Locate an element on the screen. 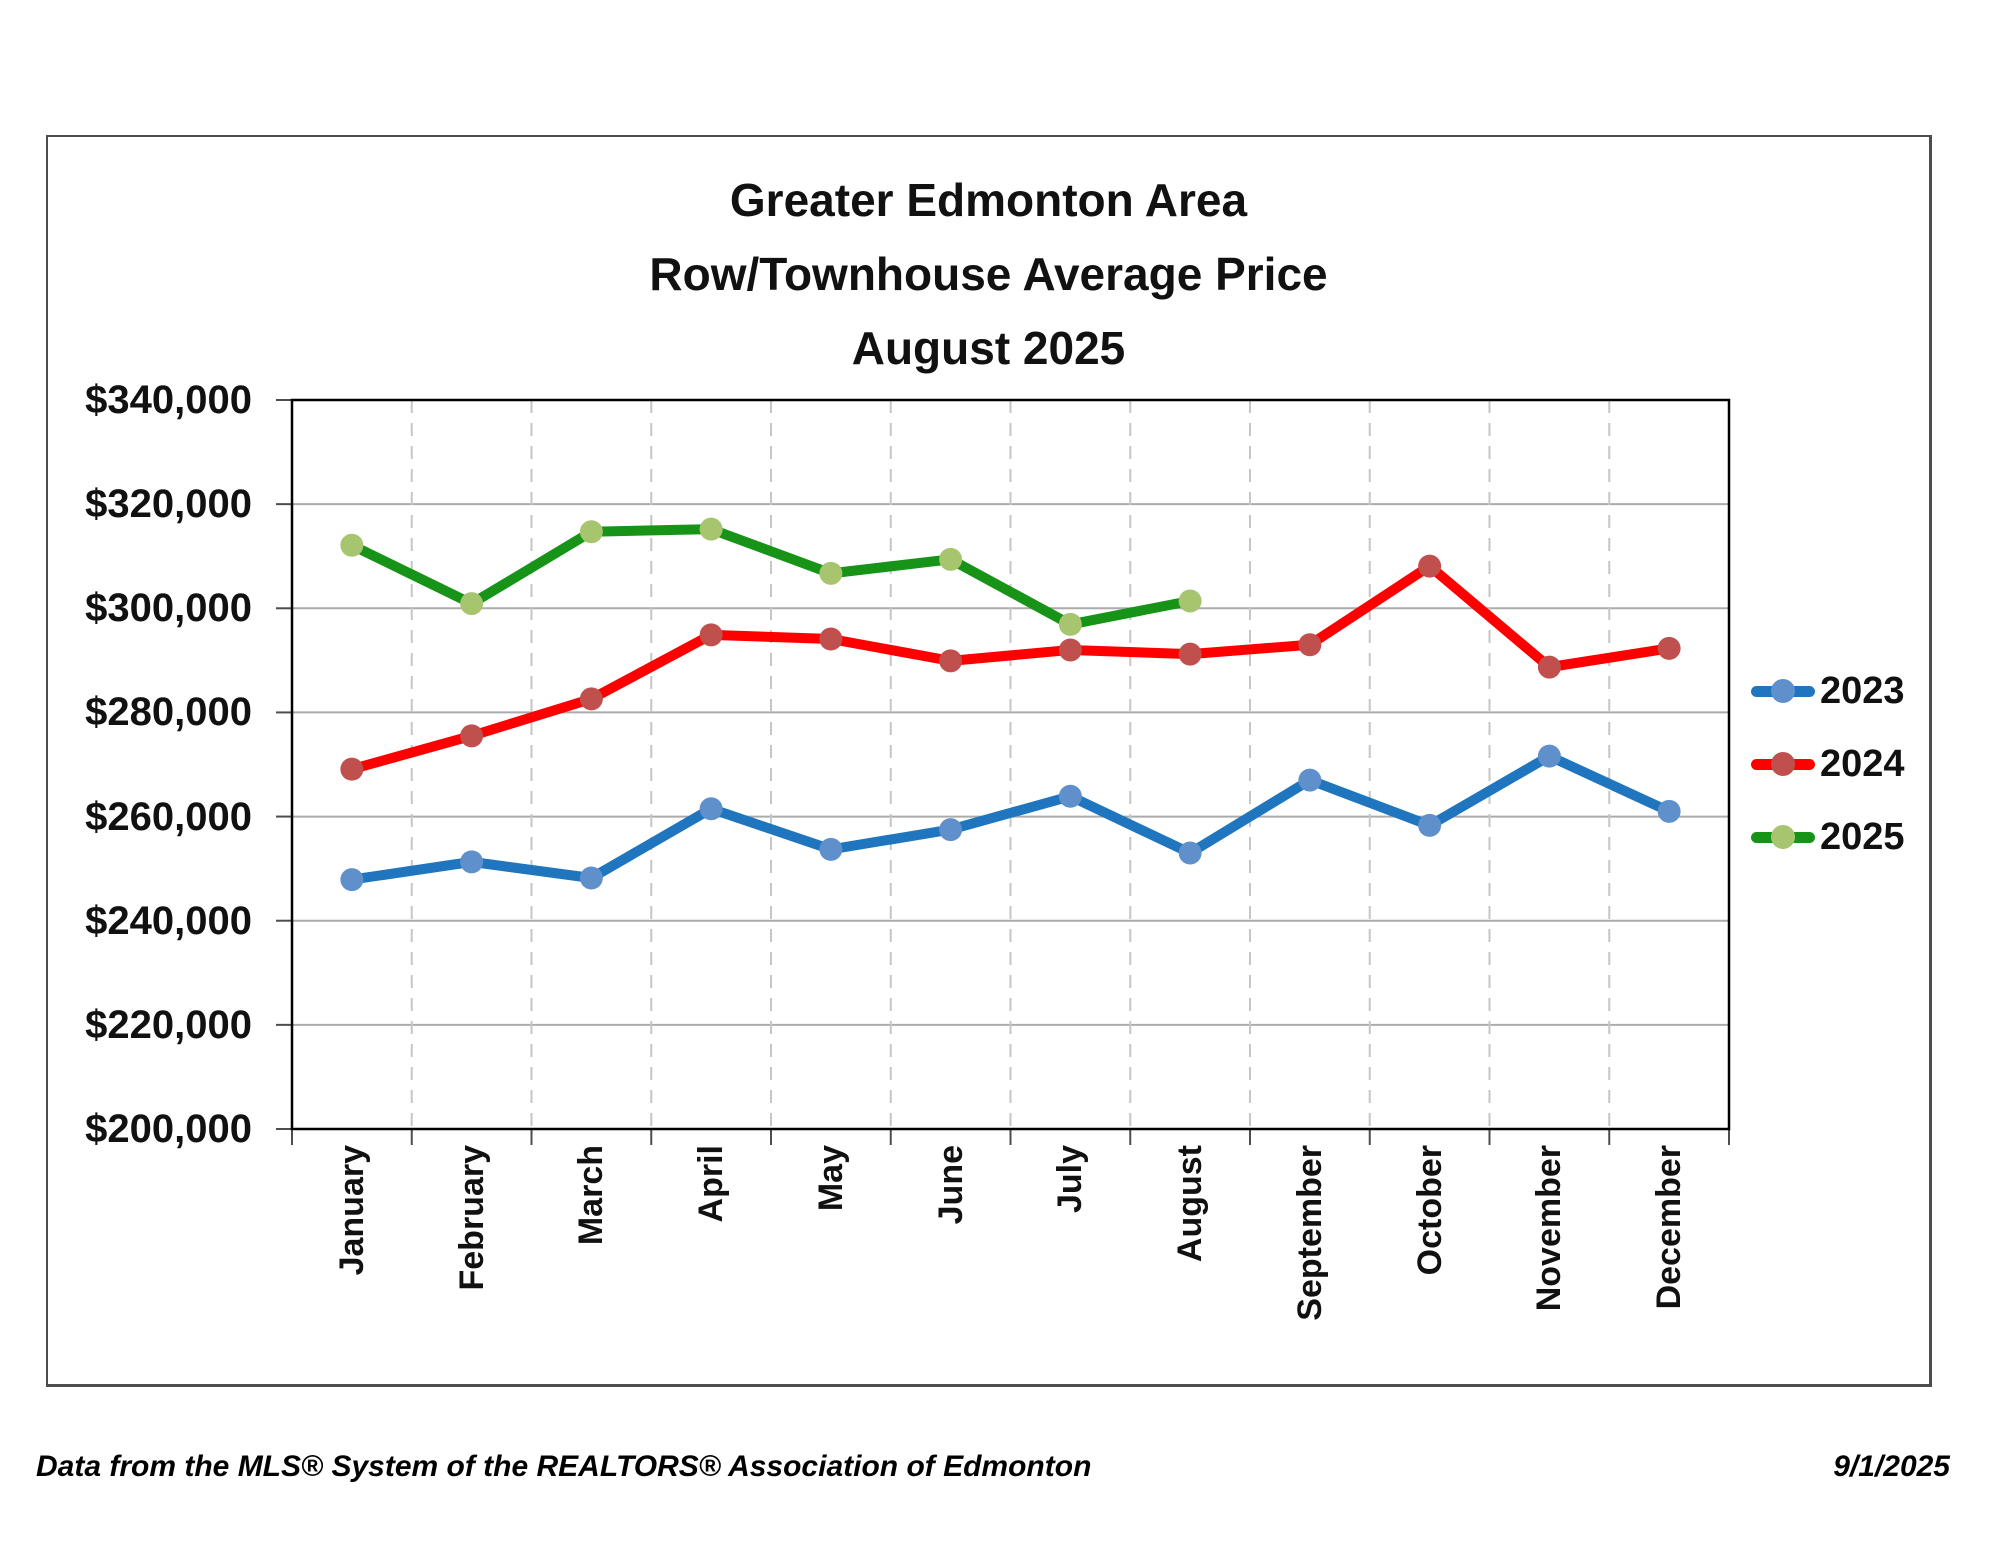  data-point-2023-March is located at coordinates (591, 878).